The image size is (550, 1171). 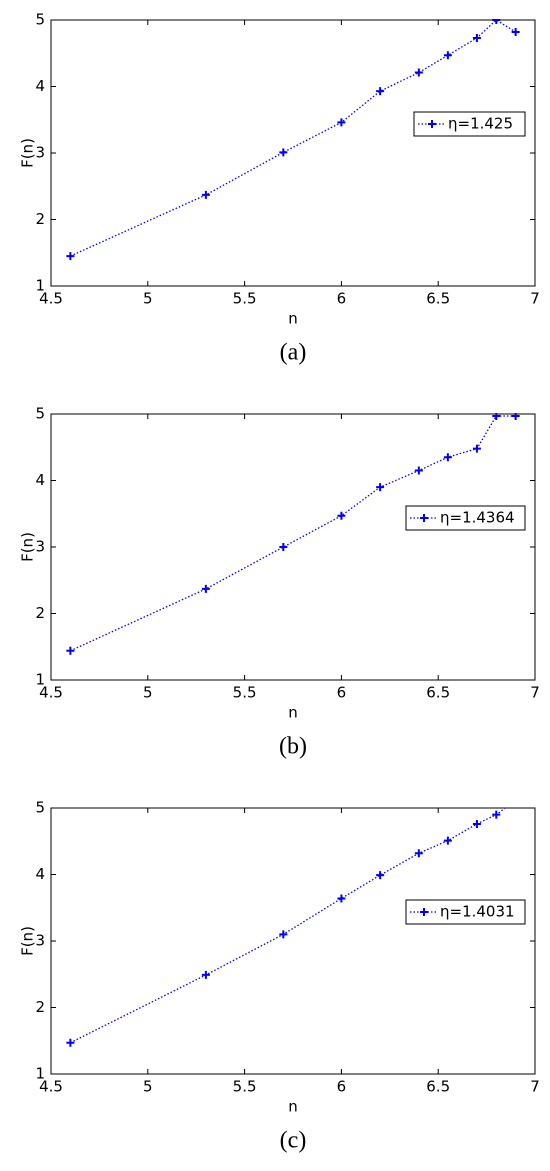 What do you see at coordinates (293, 747) in the screenshot?
I see `caption: (b)` at bounding box center [293, 747].